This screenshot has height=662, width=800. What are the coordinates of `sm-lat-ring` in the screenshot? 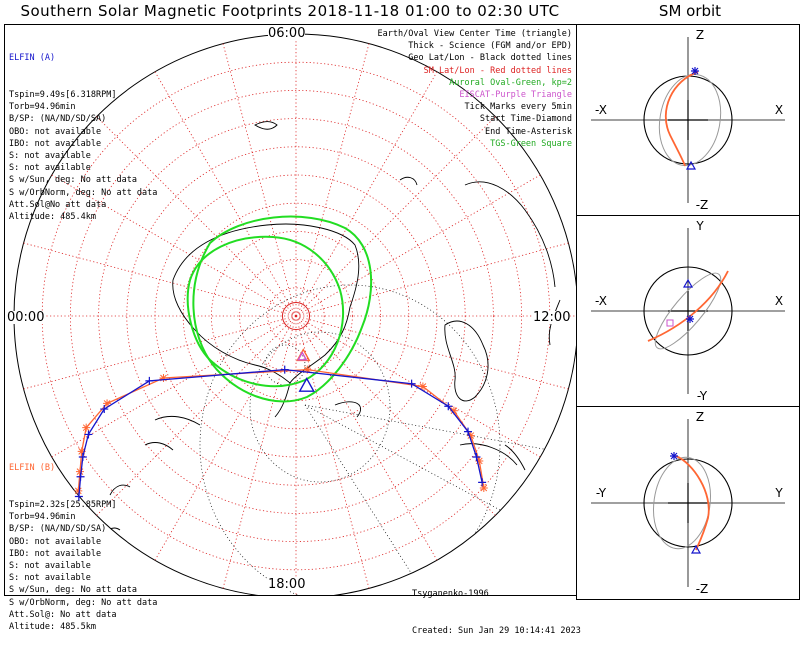 It's located at (295, 315).